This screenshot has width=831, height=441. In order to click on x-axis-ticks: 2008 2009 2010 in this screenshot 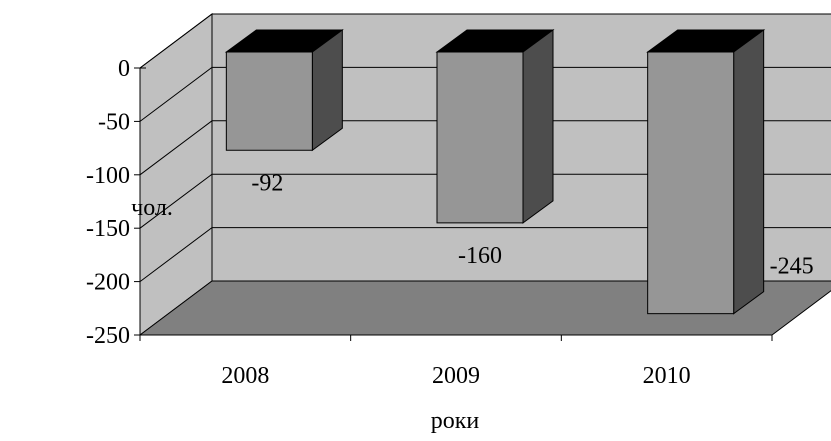, I will do `click(456, 362)`.